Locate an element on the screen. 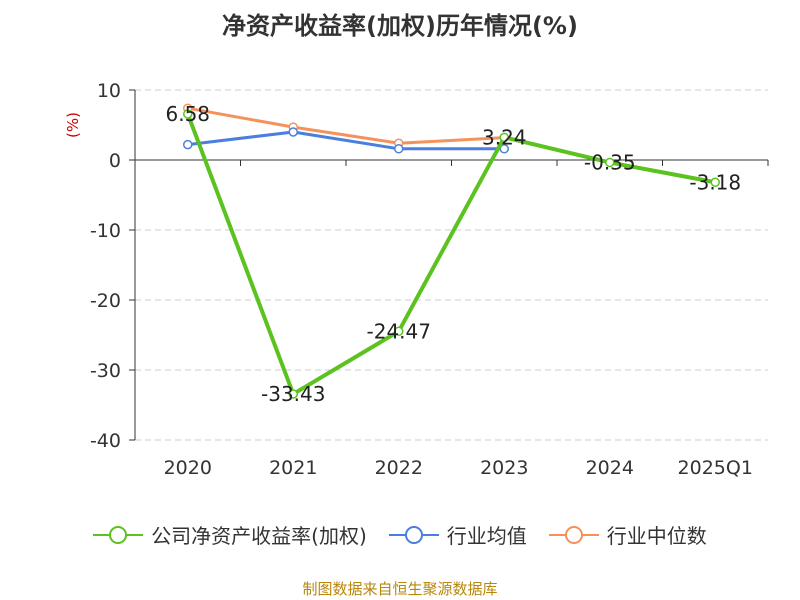 This screenshot has height=600, width=800. y-axis-label: (%) is located at coordinates (73, 125).